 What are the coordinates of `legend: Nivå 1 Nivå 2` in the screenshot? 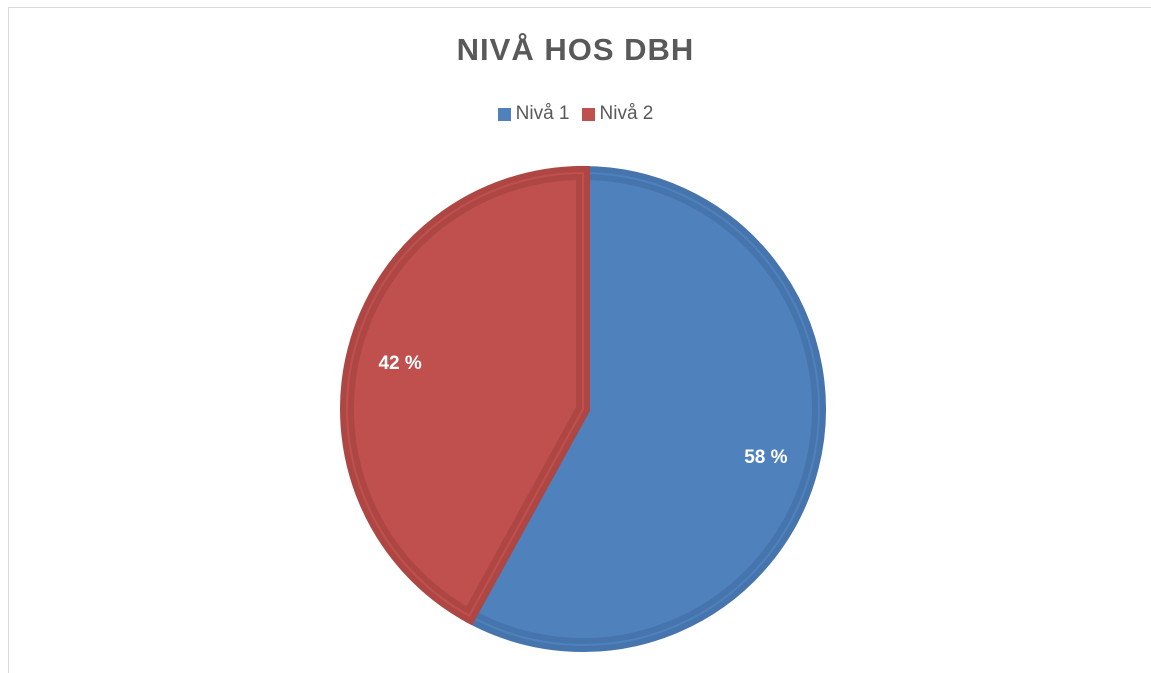 It's located at (575, 114).